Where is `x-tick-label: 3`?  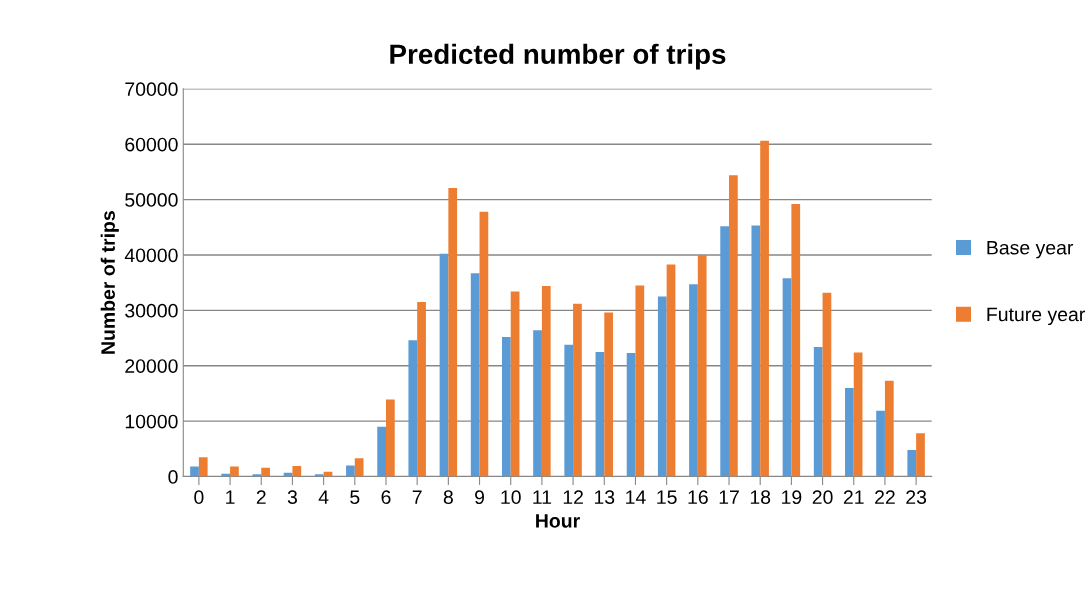
x-tick-label: 3 is located at coordinates (292, 497).